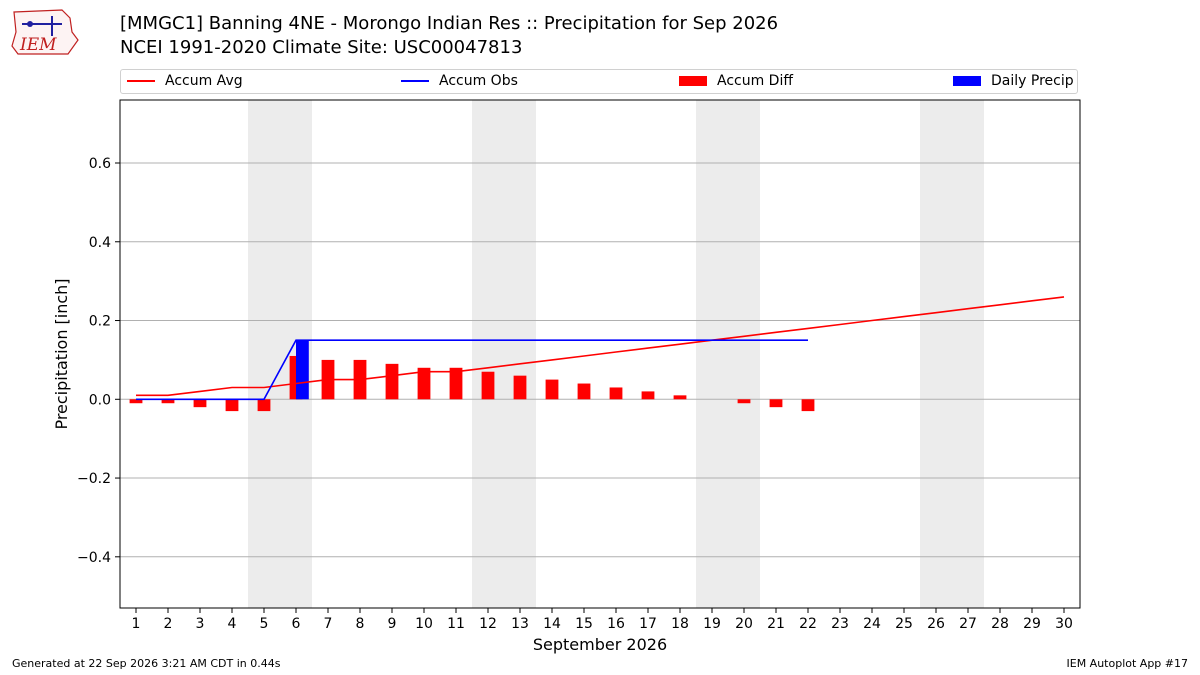 The image size is (1200, 675). What do you see at coordinates (415, 81) in the screenshot?
I see `legend-accum-obs-swatch` at bounding box center [415, 81].